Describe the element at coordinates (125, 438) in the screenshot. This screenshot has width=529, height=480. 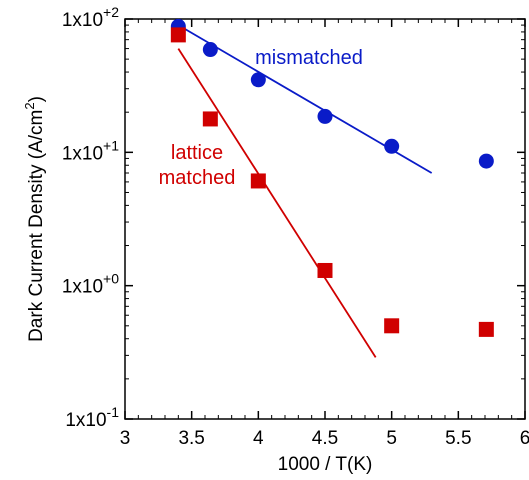
I see `x-tick-label: 3` at that location.